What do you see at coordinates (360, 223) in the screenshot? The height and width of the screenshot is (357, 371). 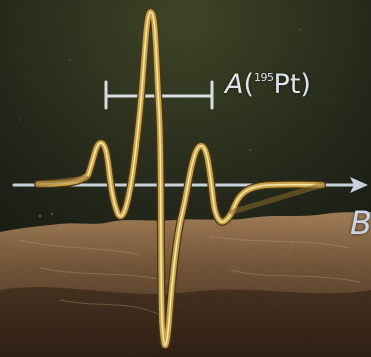 I see `magnetic-field-axis-label: B` at bounding box center [360, 223].